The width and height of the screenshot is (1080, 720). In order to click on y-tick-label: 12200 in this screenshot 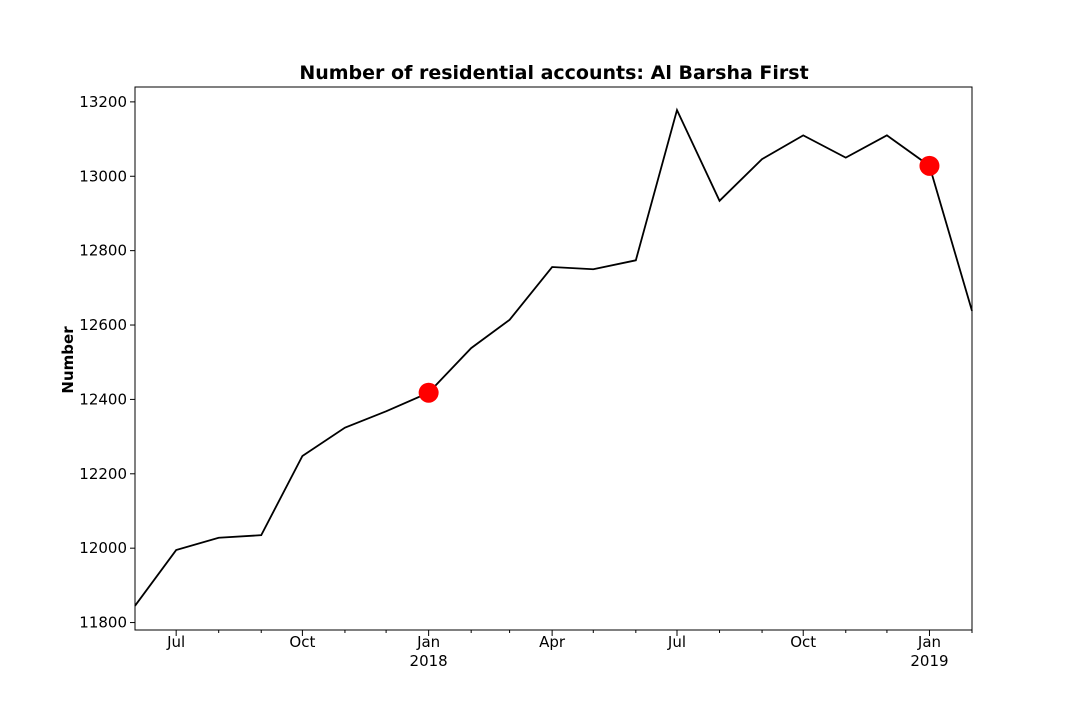, I will do `click(103, 474)`.